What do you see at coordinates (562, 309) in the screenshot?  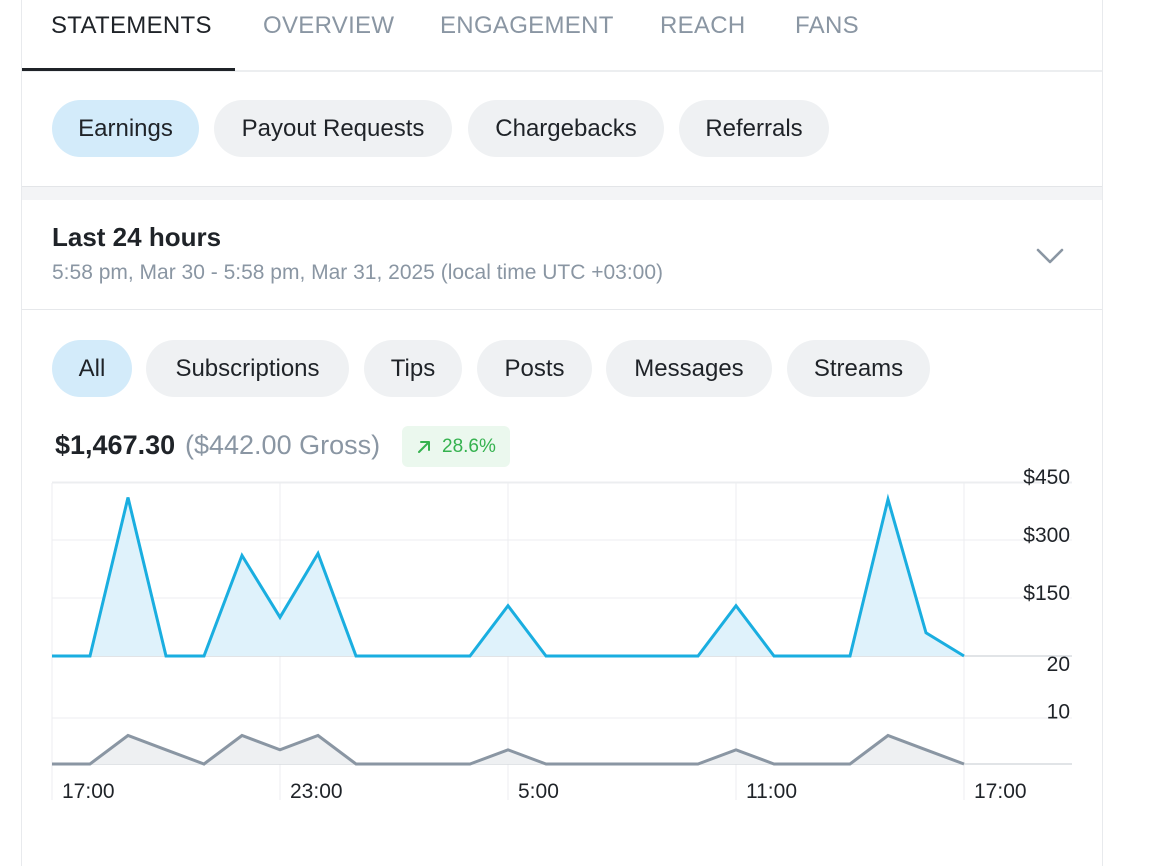 I see `divider` at bounding box center [562, 309].